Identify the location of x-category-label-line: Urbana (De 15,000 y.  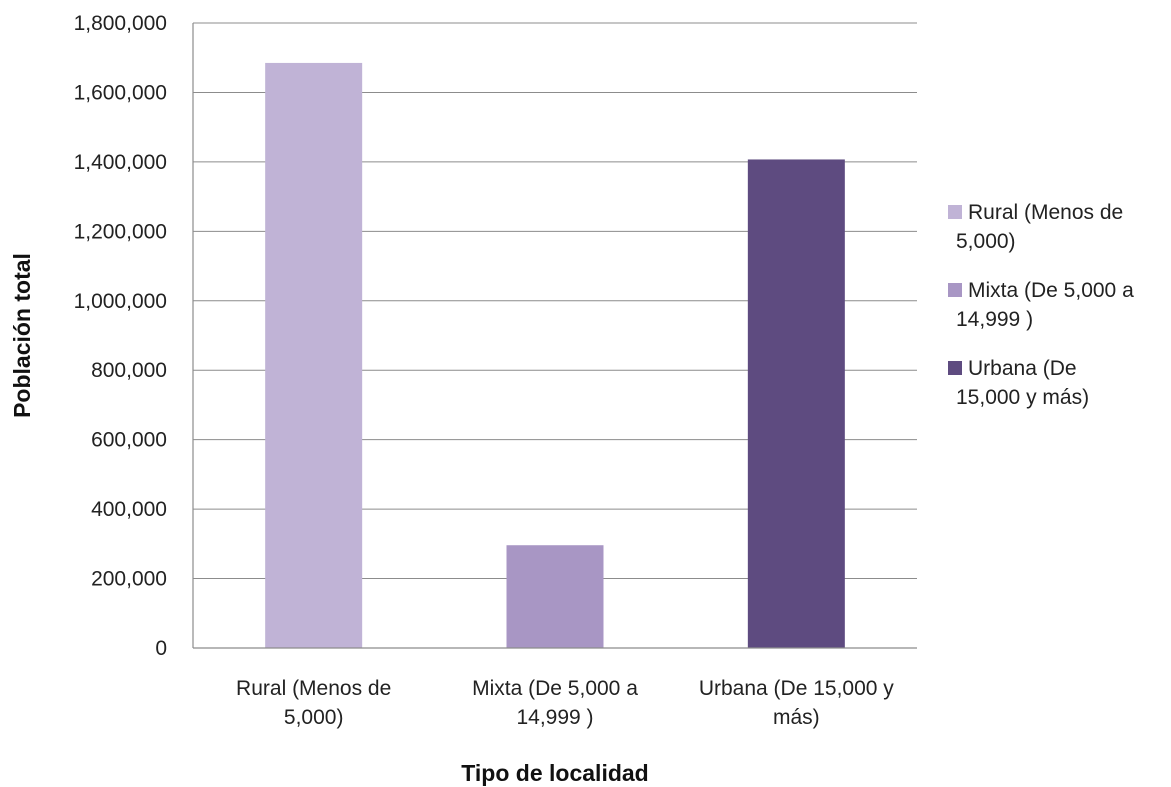
(796, 688).